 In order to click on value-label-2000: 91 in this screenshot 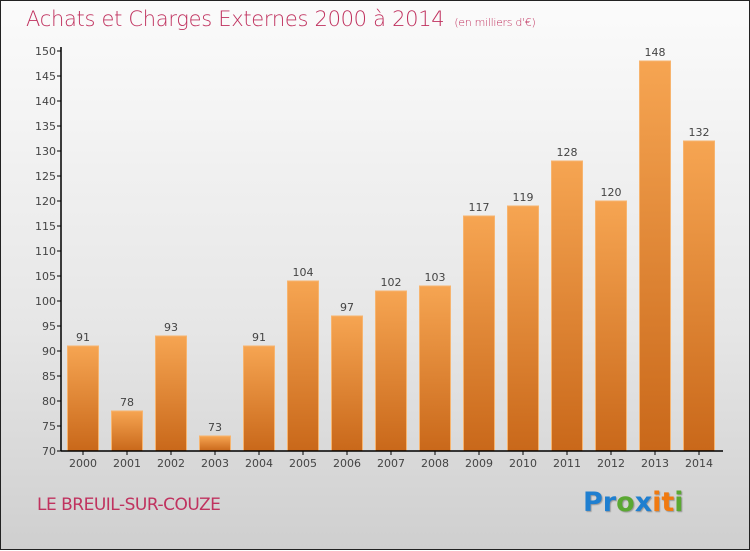, I will do `click(83, 337)`.